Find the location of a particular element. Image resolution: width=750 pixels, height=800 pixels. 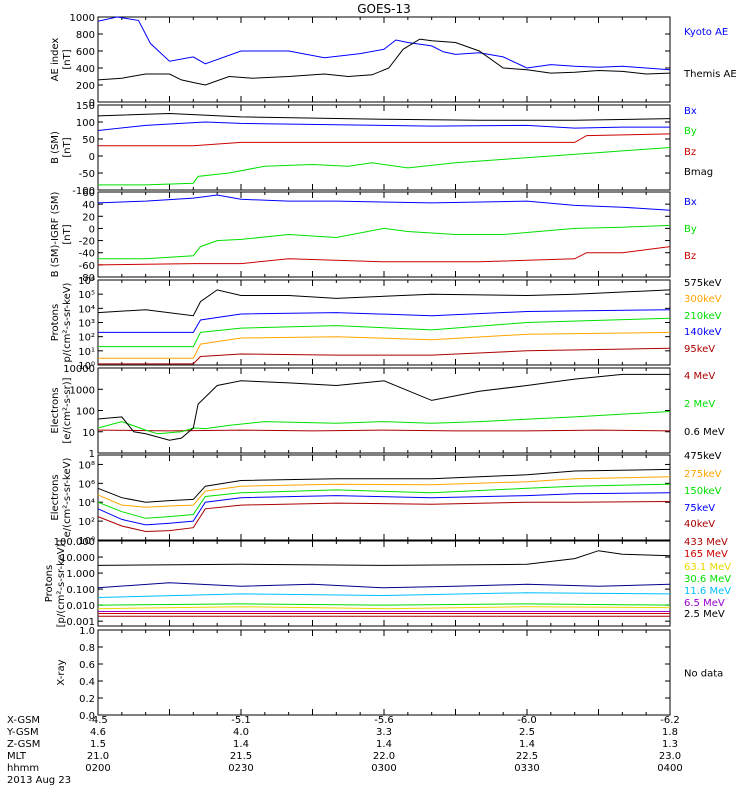

y-axis-label: AE index [nT] is located at coordinates (61, 60).